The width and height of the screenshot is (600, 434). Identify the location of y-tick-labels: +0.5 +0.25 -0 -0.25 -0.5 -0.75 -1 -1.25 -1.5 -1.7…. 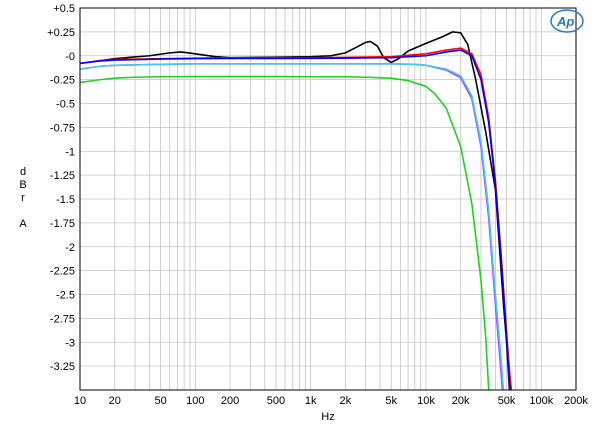
(61, 188).